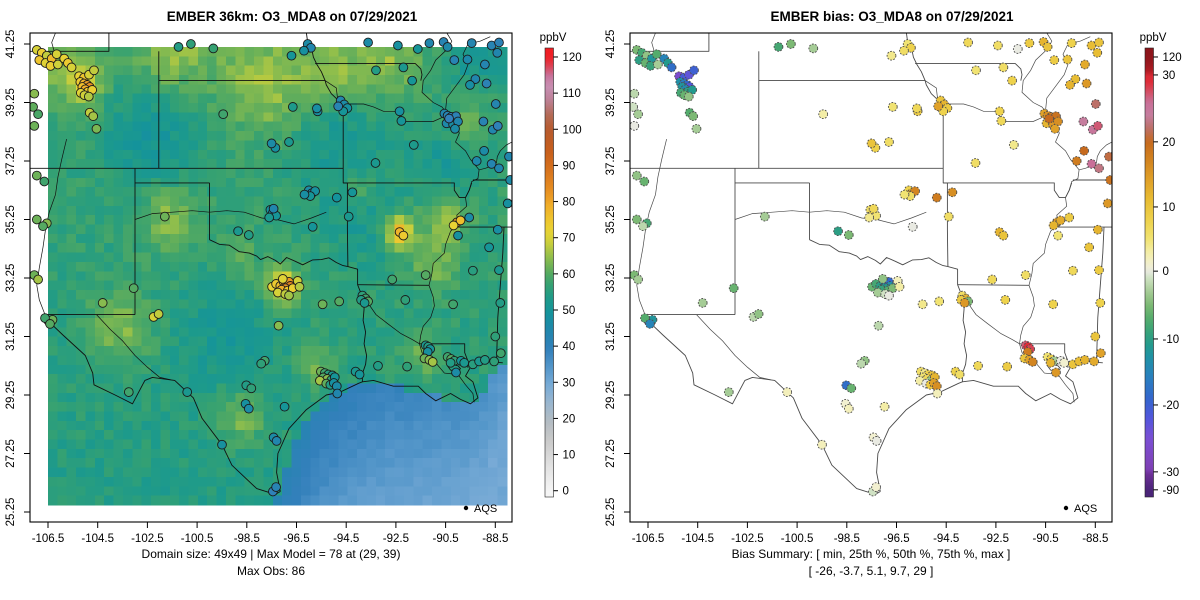  Describe the element at coordinates (134, 347) in the screenshot. I see `river-line` at that location.